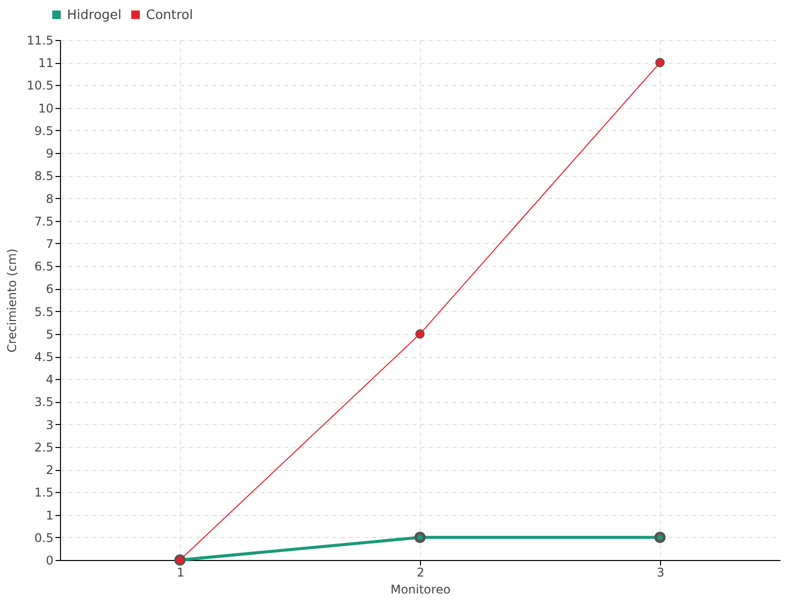 This screenshot has width=800, height=600. I want to click on y-tick-label: 11, so click(46, 63).